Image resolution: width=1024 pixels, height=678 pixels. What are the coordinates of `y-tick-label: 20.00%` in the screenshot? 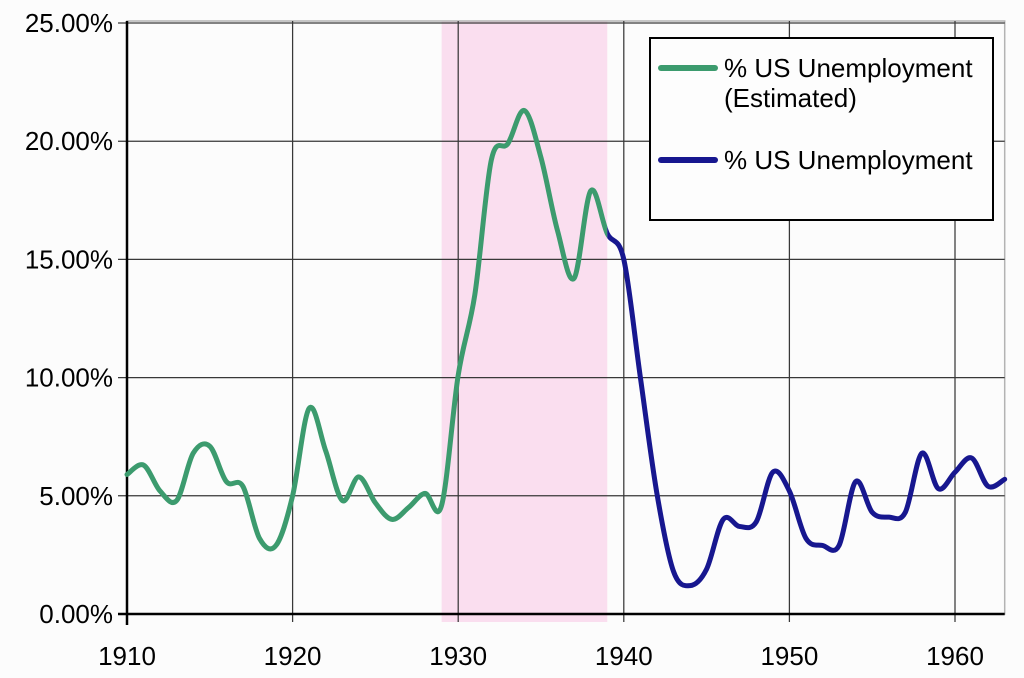 It's located at (69, 141).